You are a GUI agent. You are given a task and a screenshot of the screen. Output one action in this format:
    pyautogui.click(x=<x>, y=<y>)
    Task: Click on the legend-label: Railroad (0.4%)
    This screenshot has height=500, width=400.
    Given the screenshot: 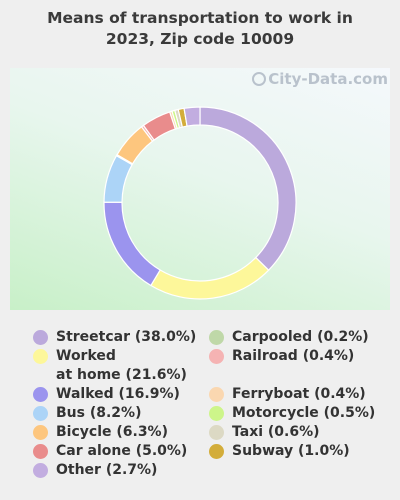 What is the action you would take?
    pyautogui.click(x=293, y=356)
    